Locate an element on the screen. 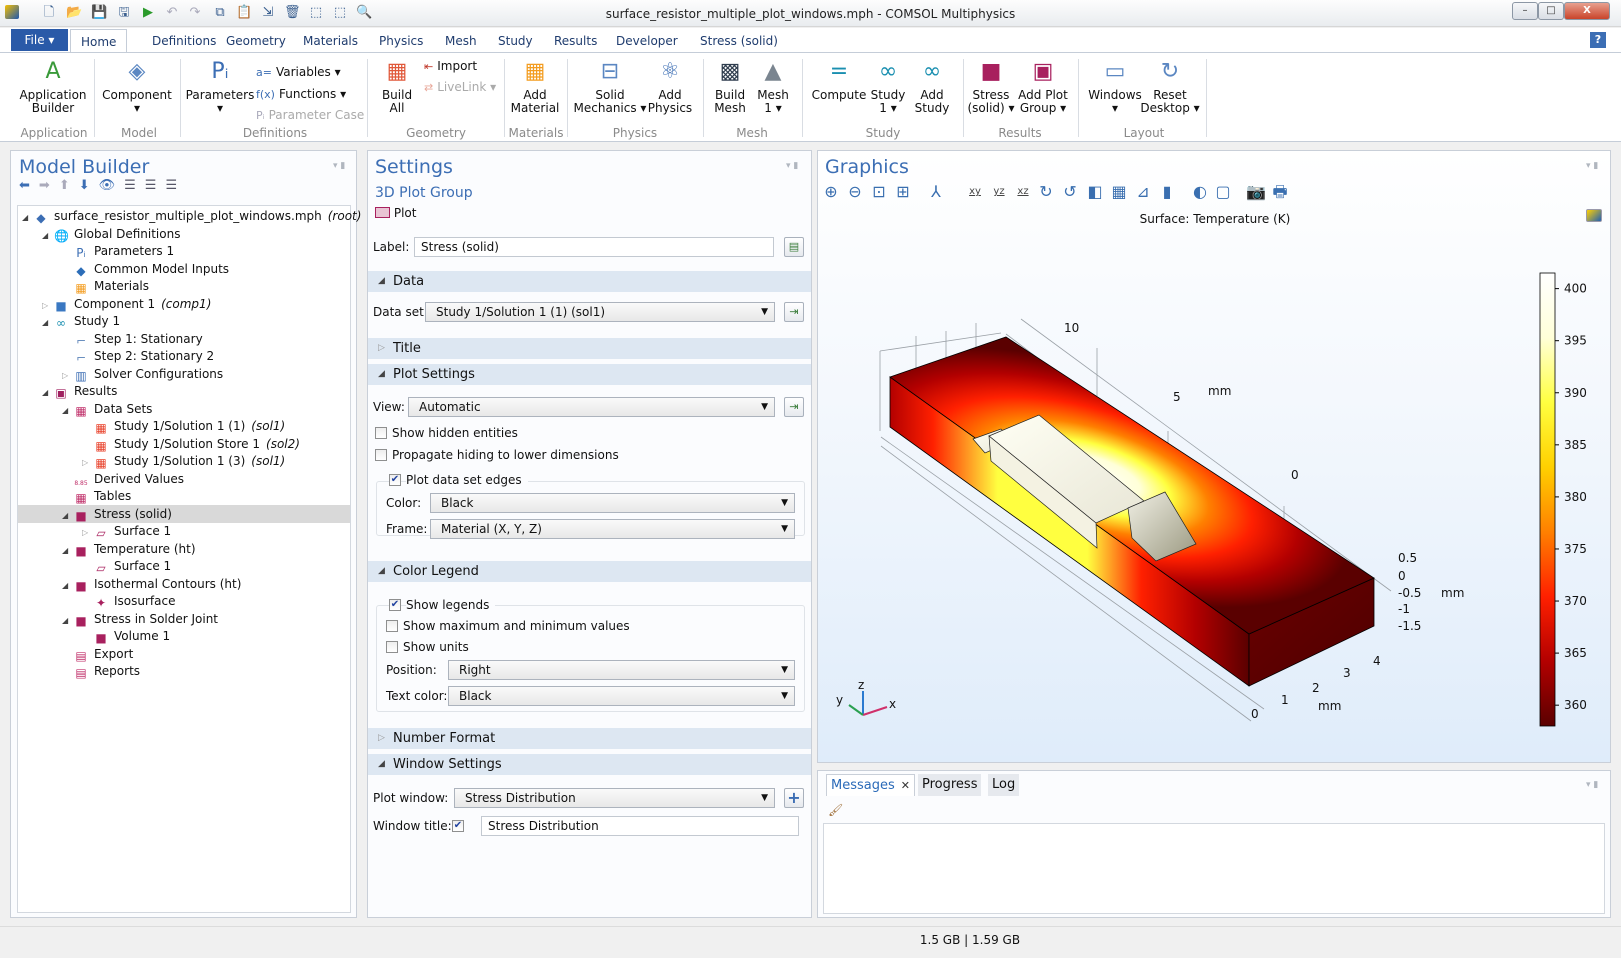 Image resolution: width=1621 pixels, height=958 pixels. section-number-format: ▷ Number Format is located at coordinates (589, 738).